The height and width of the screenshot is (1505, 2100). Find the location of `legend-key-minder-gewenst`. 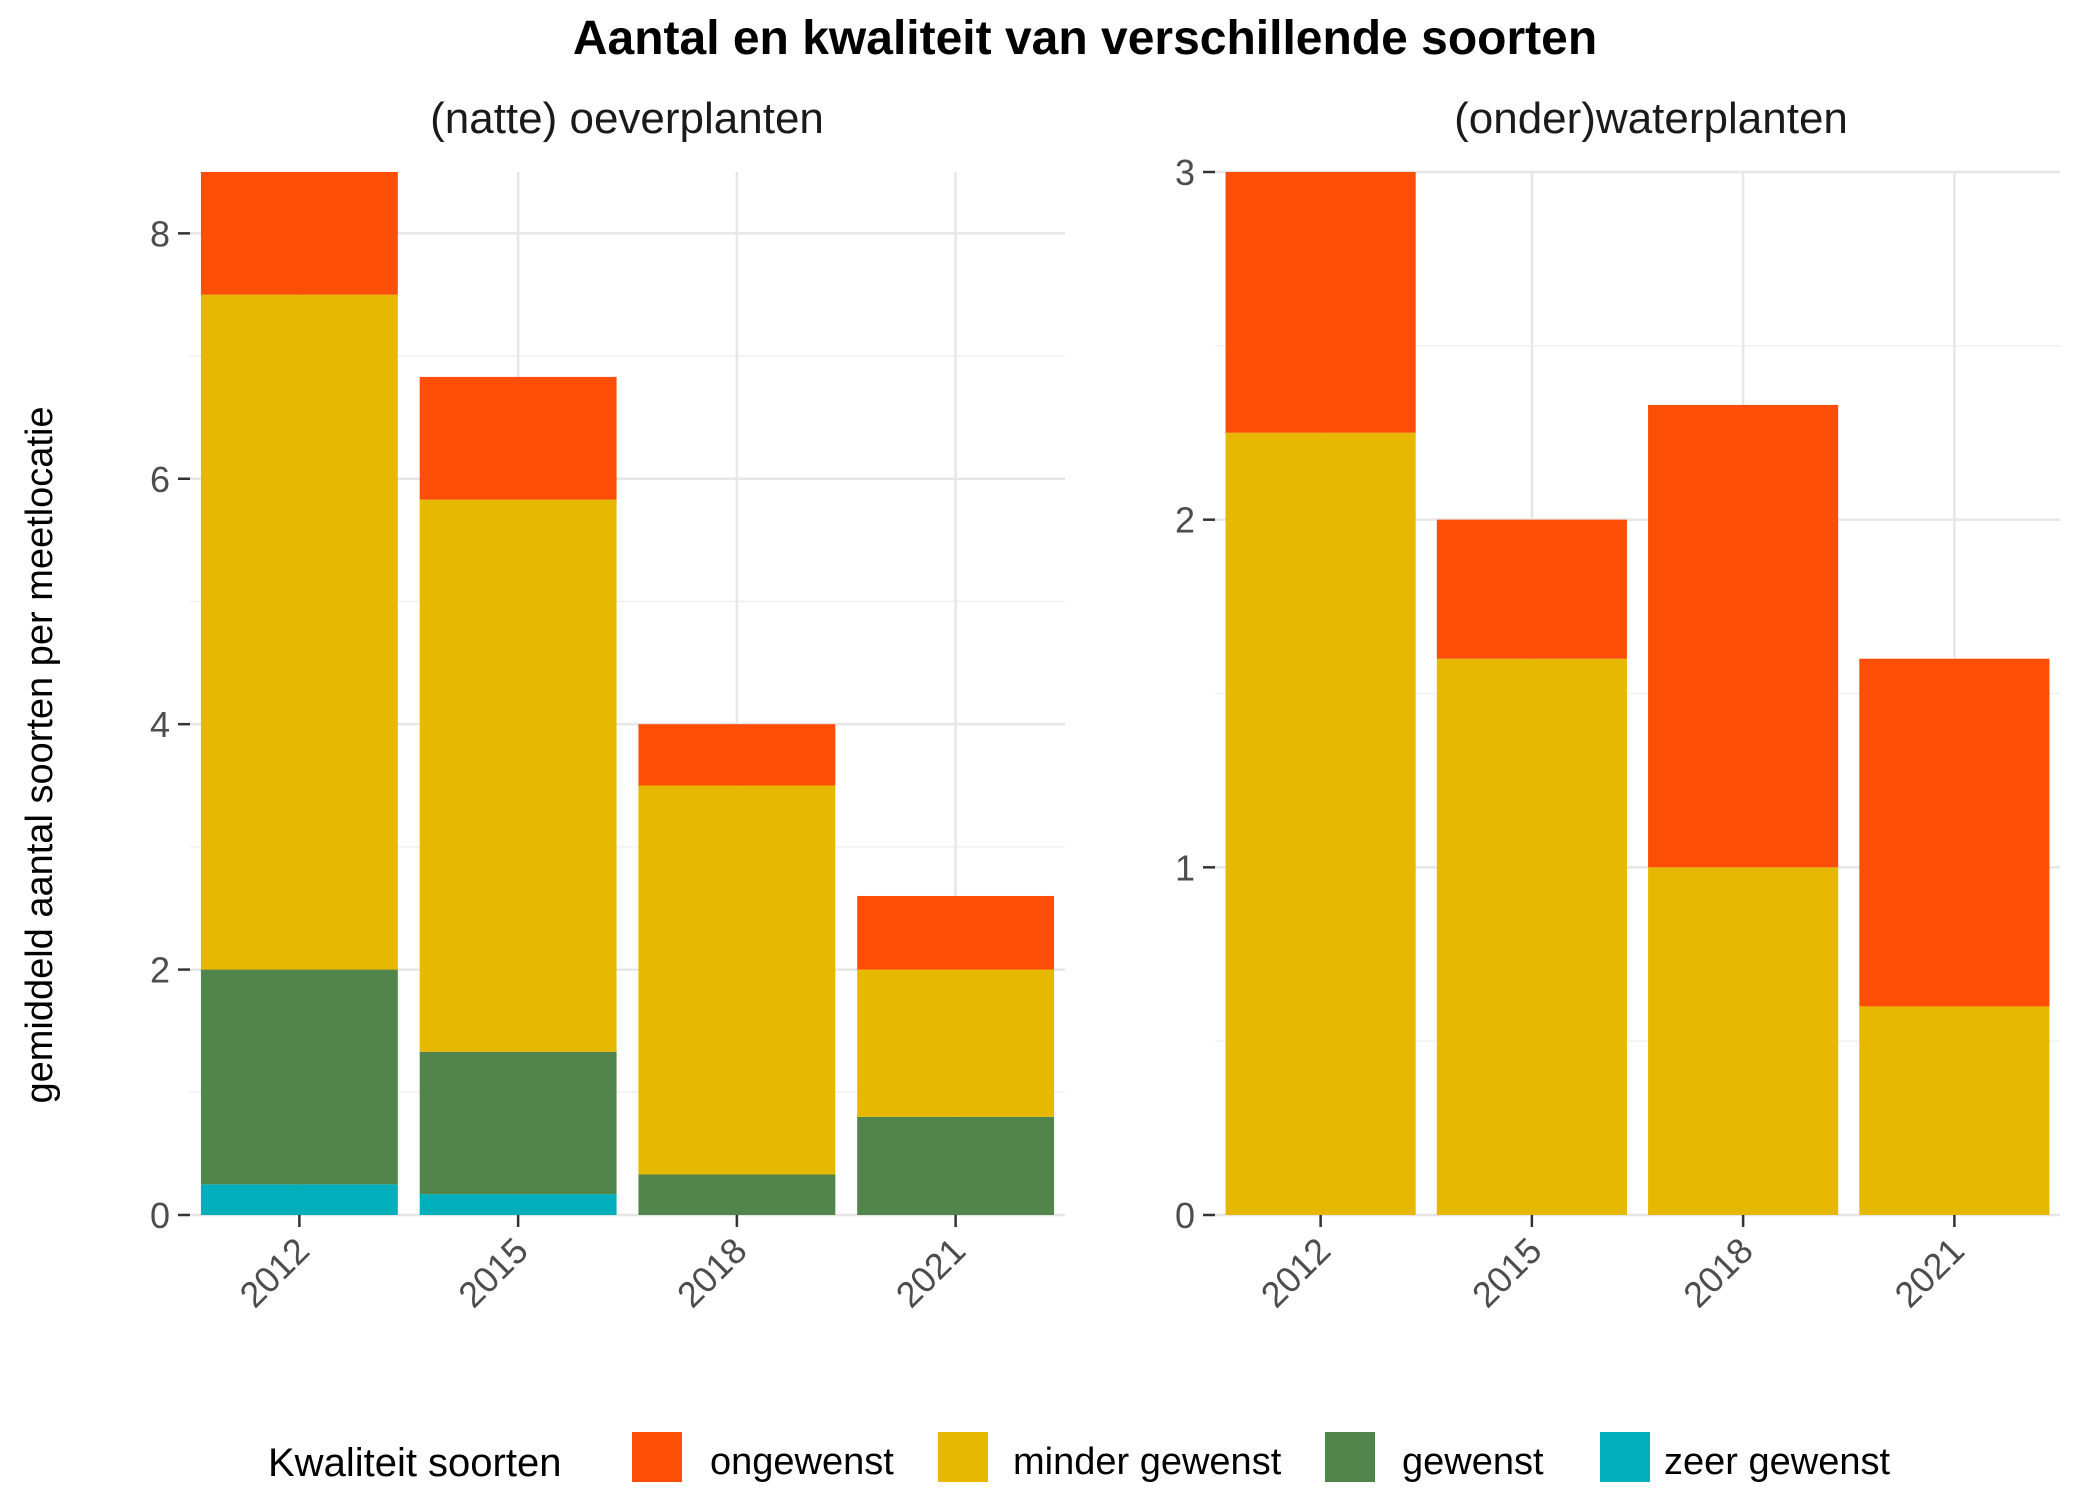

legend-key-minder-gewenst is located at coordinates (963, 1457).